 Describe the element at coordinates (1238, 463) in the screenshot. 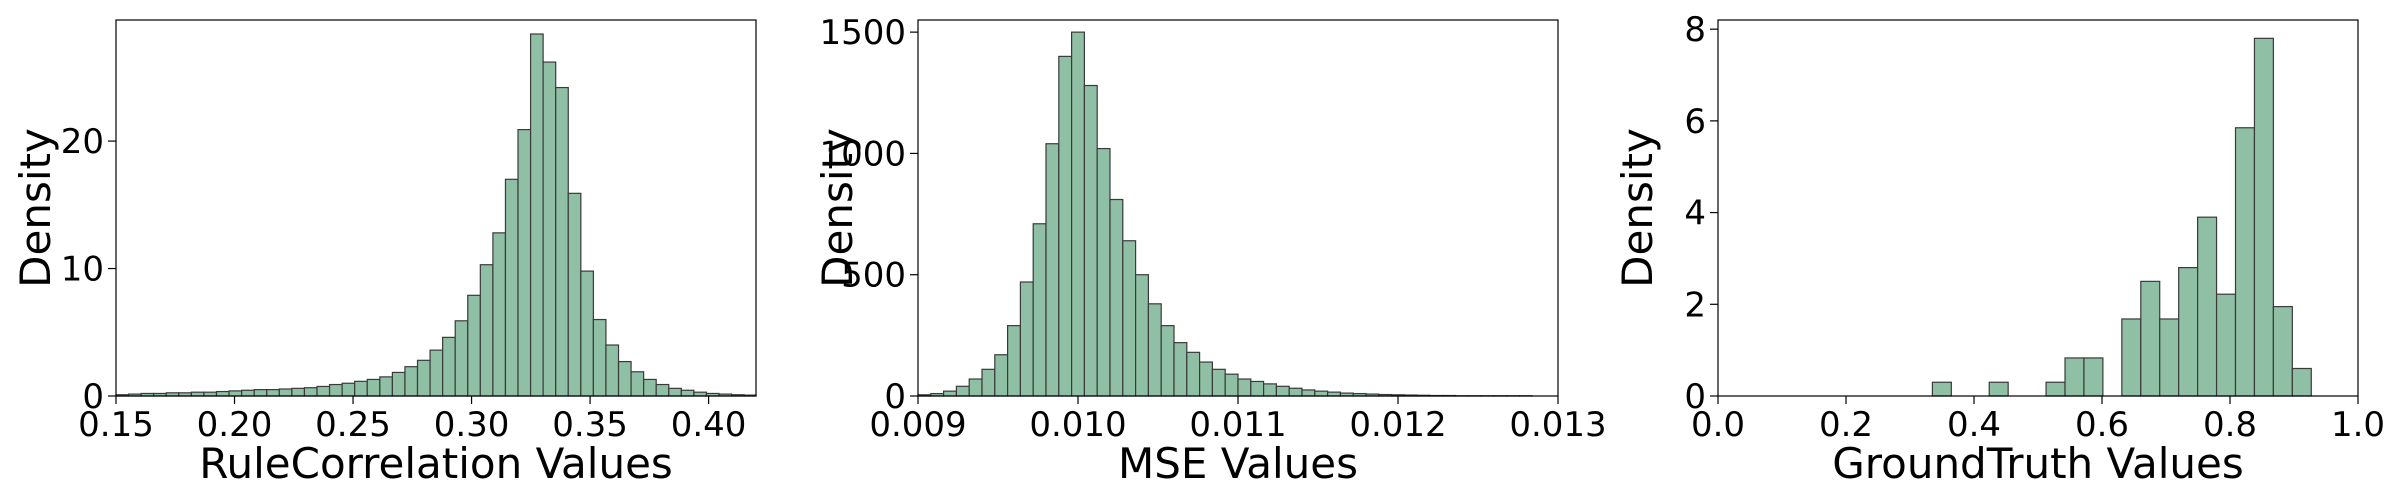

I see `x-axis-label: MSE Values` at that location.